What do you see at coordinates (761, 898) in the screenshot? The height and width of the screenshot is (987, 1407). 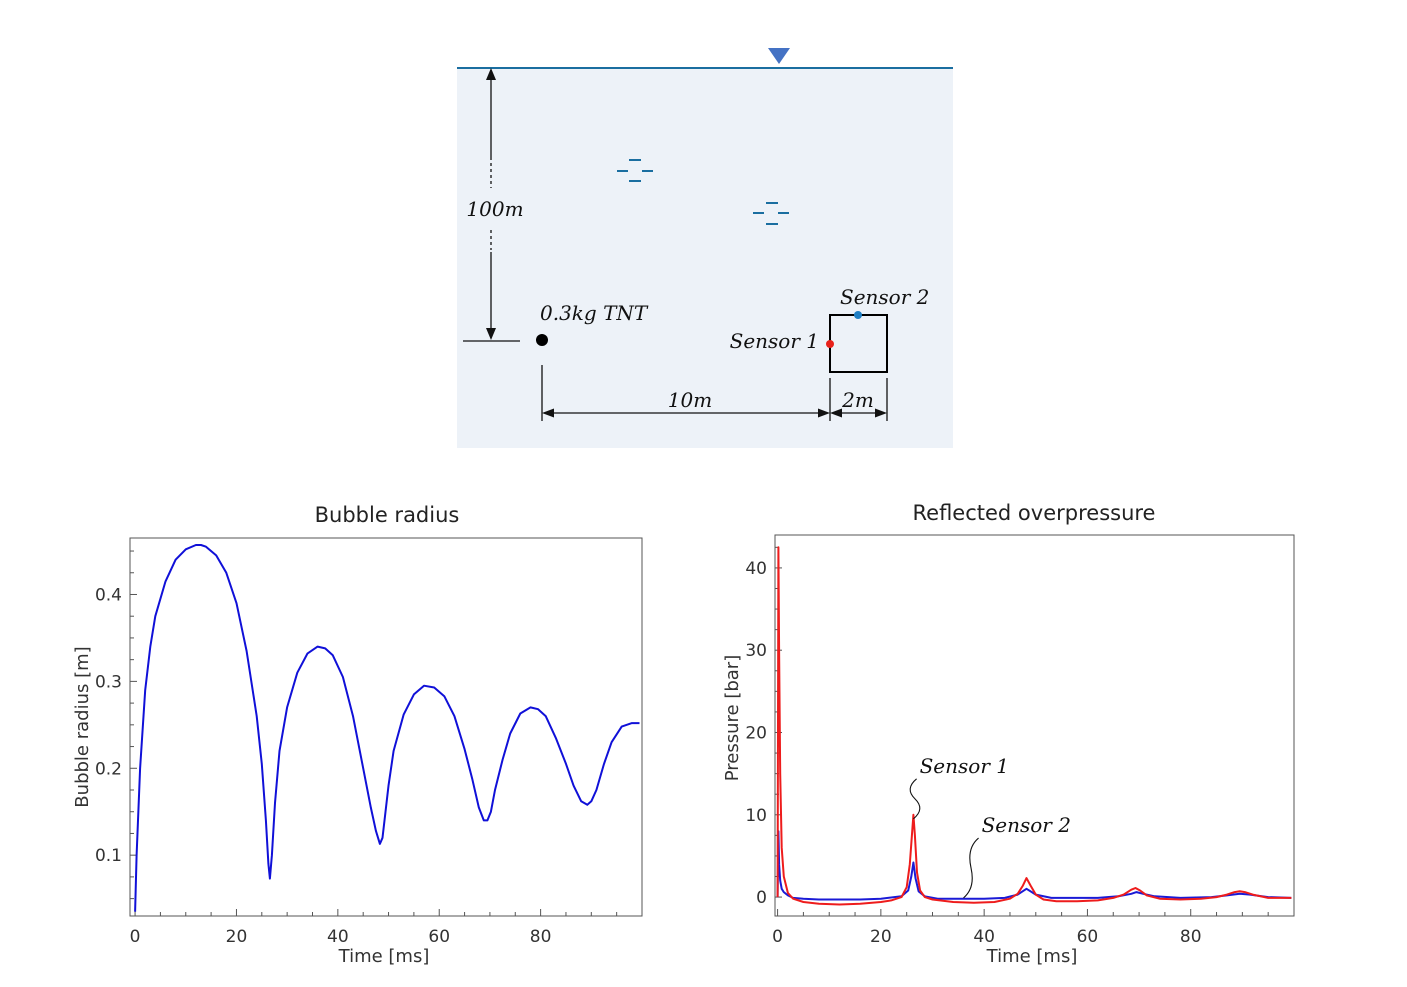 I see `y-tick-label: 0` at bounding box center [761, 898].